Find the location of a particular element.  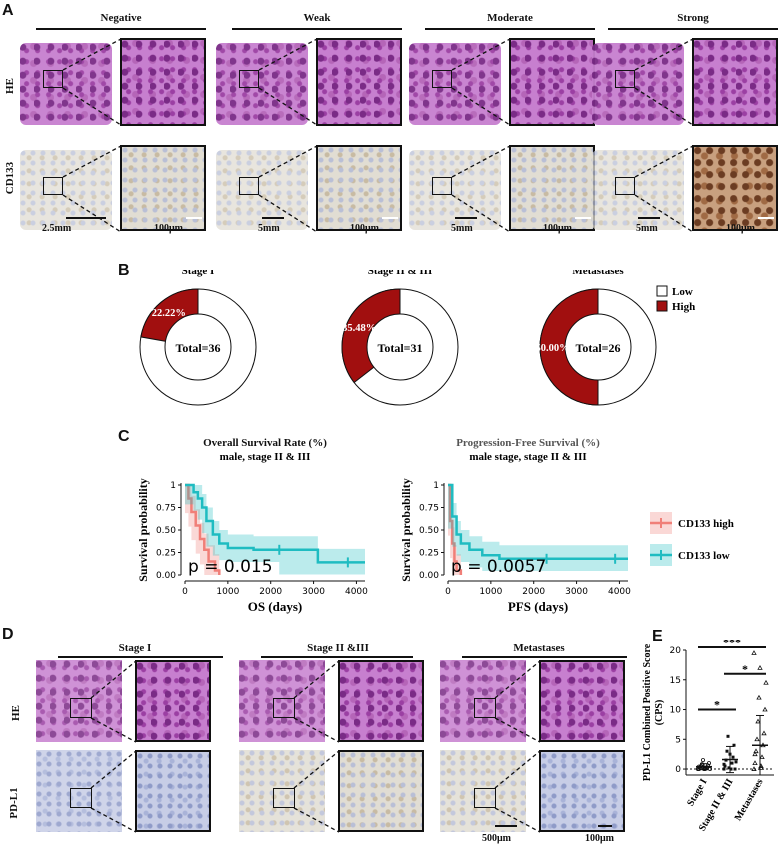

km-y-tick-label: 0.75 is located at coordinates (429, 509).